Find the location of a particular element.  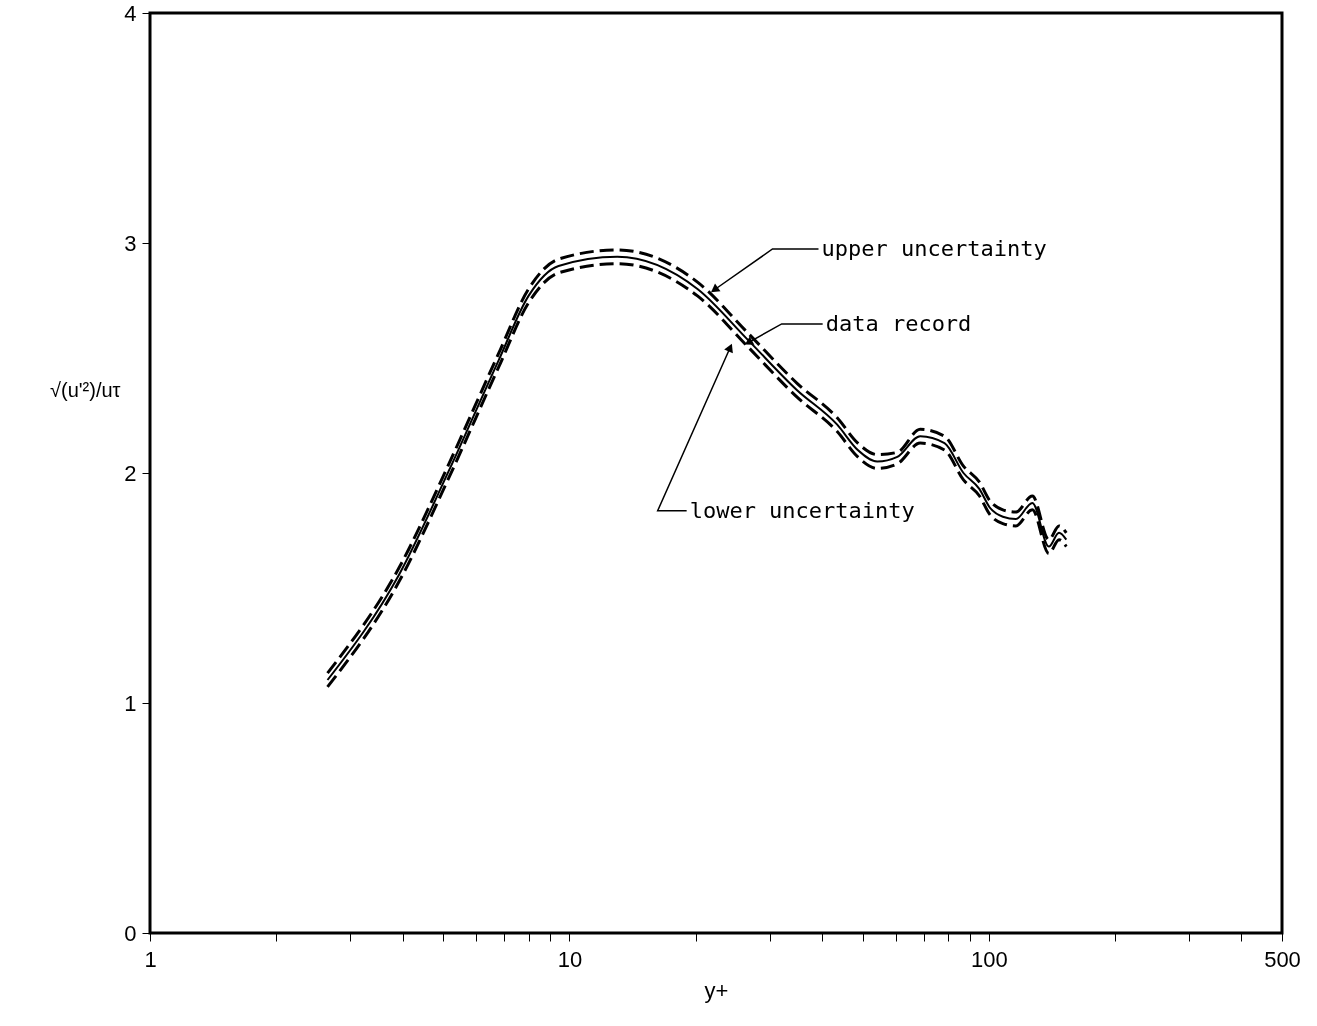

y-tick-label: 3 is located at coordinates (130, 243).